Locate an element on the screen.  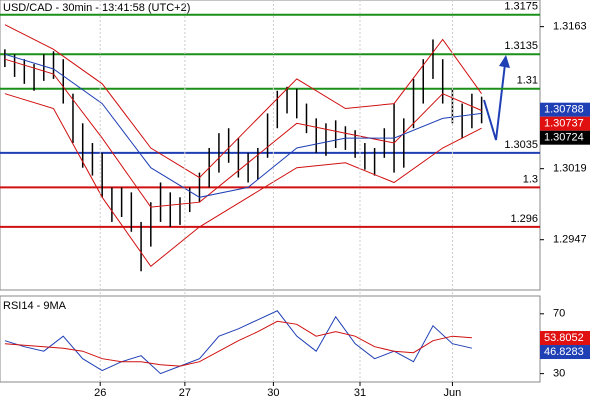
x-tick-label: 27 is located at coordinates (185, 393).